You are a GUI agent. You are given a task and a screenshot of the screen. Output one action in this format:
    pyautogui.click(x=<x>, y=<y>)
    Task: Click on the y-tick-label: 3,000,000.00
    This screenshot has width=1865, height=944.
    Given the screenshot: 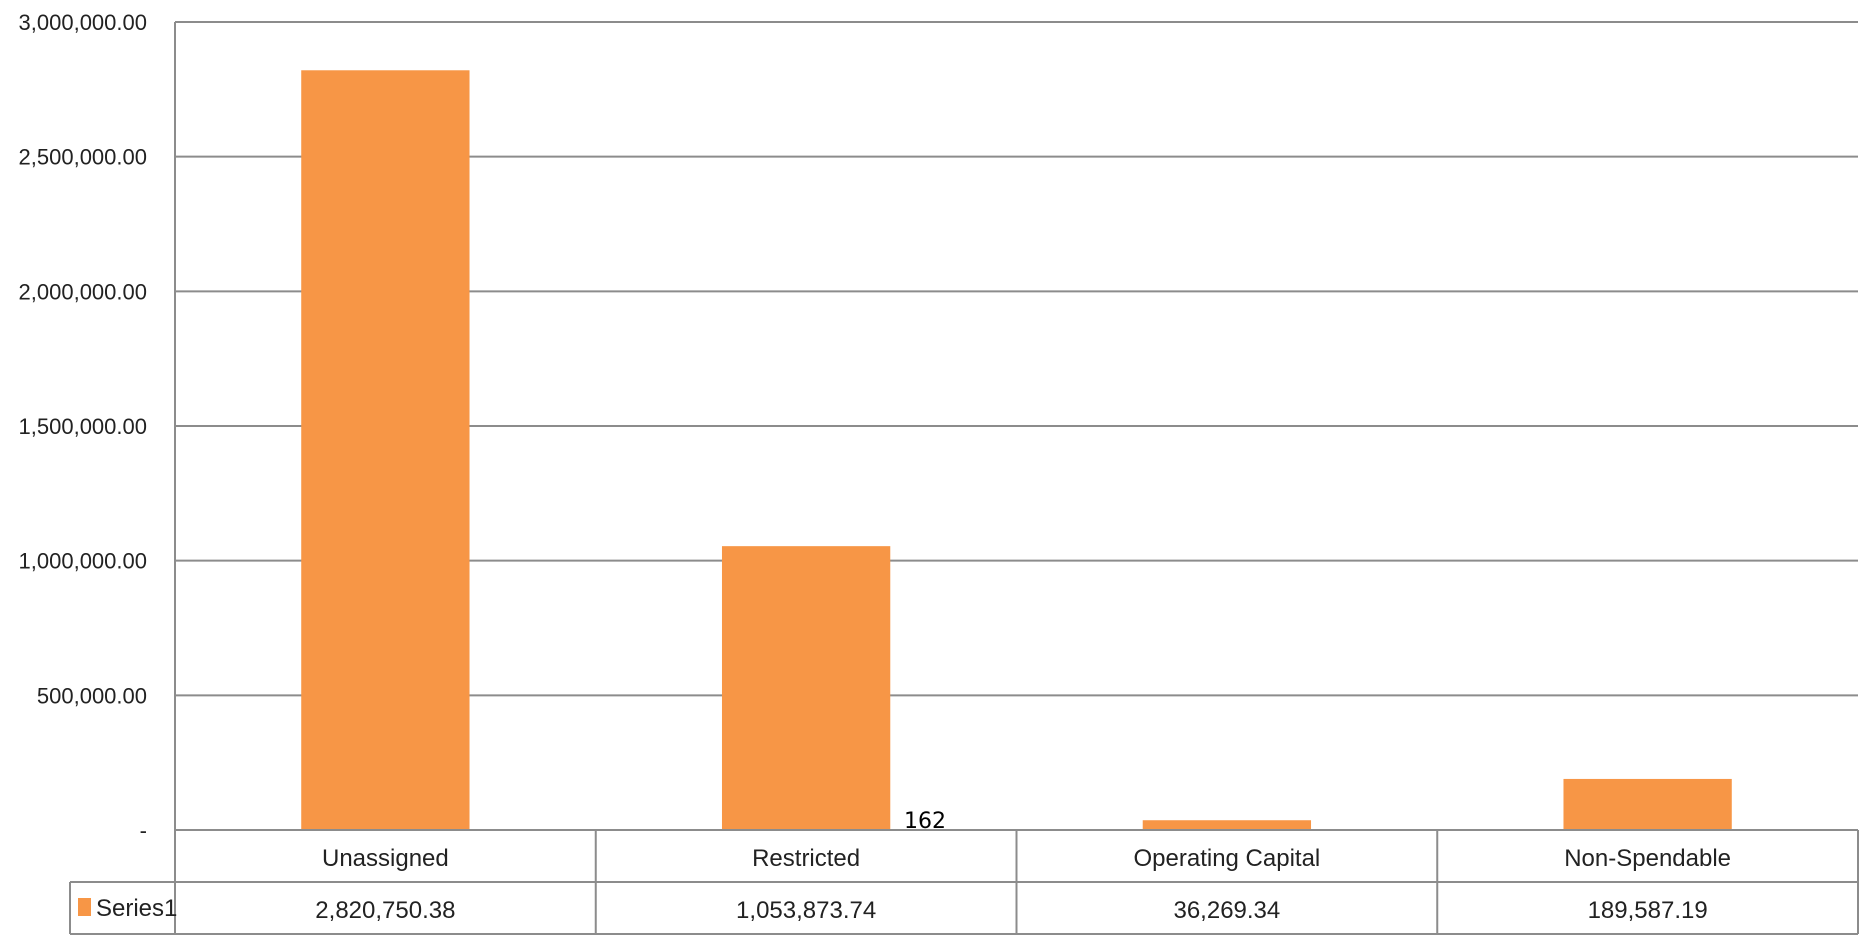 What is the action you would take?
    pyautogui.click(x=83, y=22)
    